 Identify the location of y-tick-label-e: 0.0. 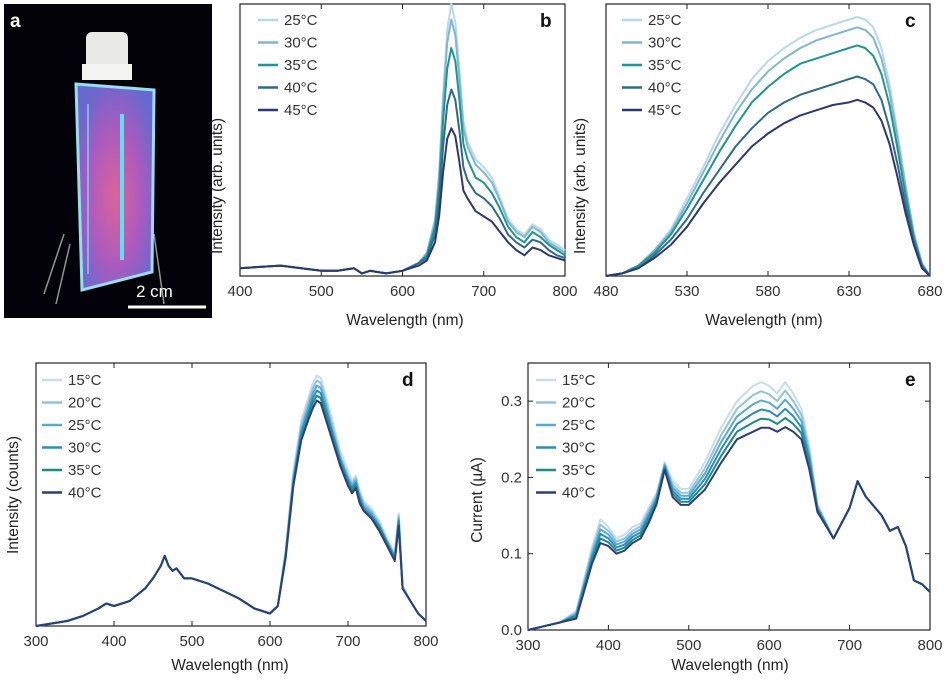
(511, 630).